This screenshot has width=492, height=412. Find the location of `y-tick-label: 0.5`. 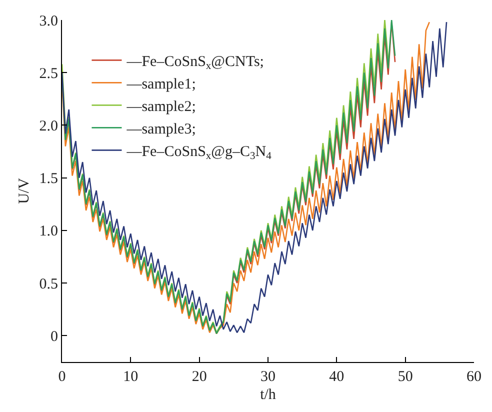

y-tick-label: 0.5 is located at coordinates (48, 284).